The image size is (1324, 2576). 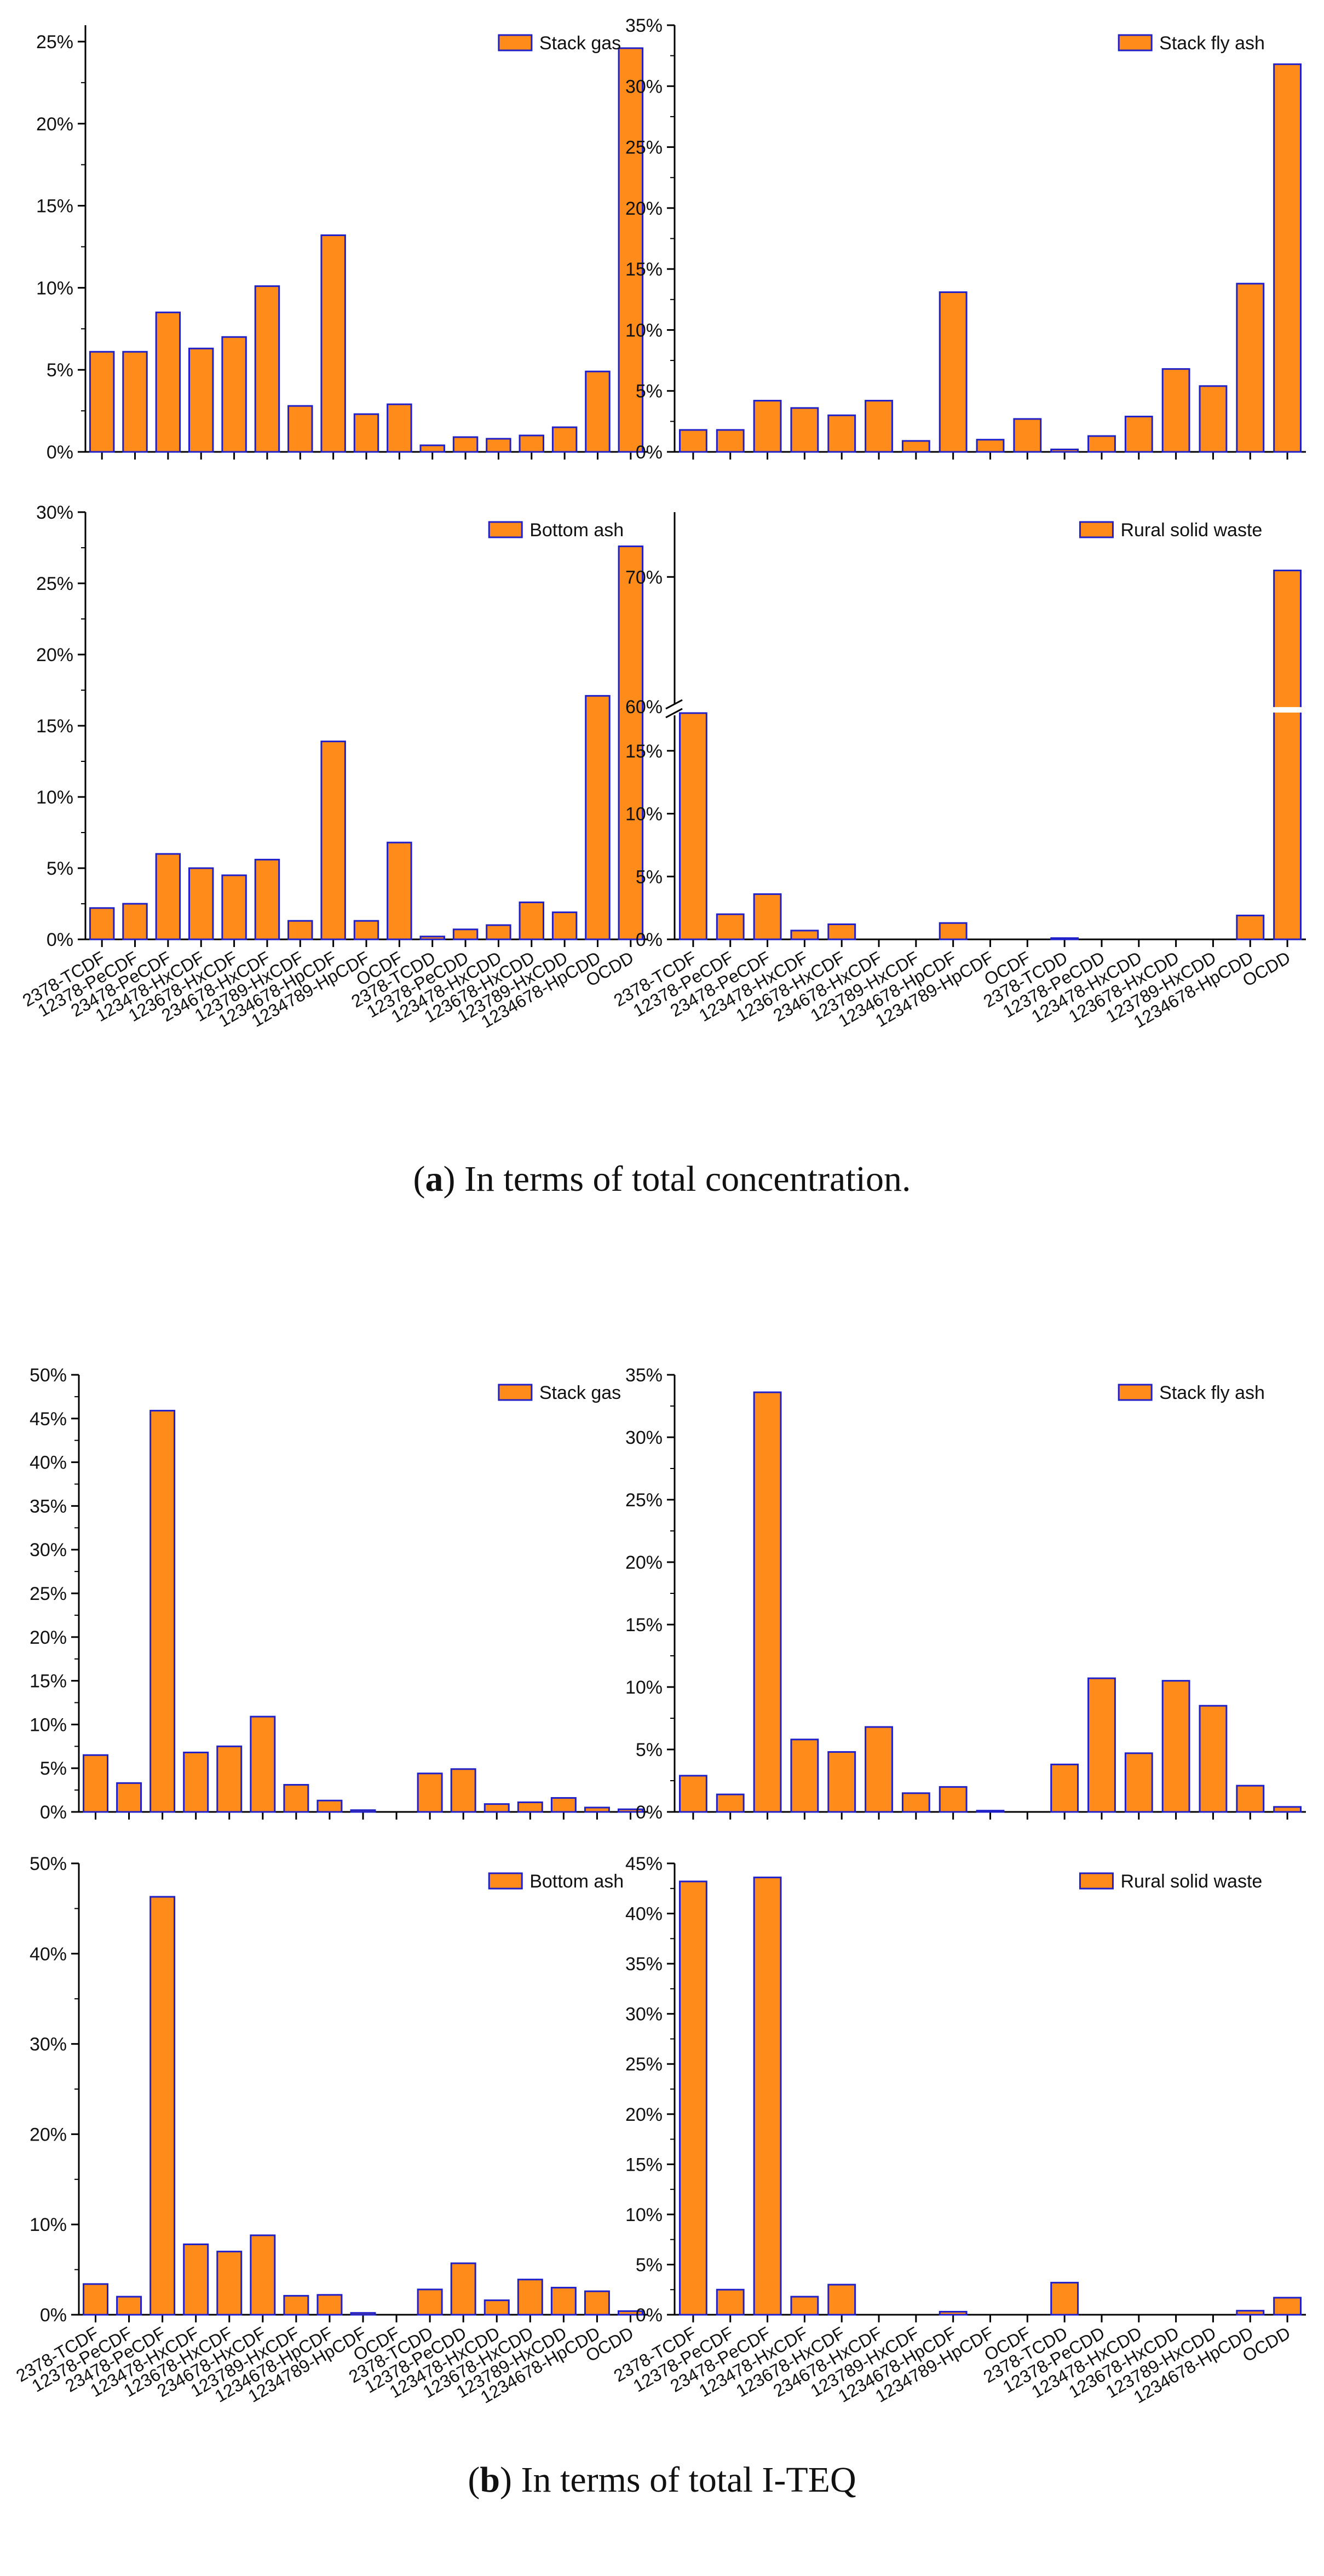 What do you see at coordinates (644, 1915) in the screenshot?
I see `y-tick-label: 40%` at bounding box center [644, 1915].